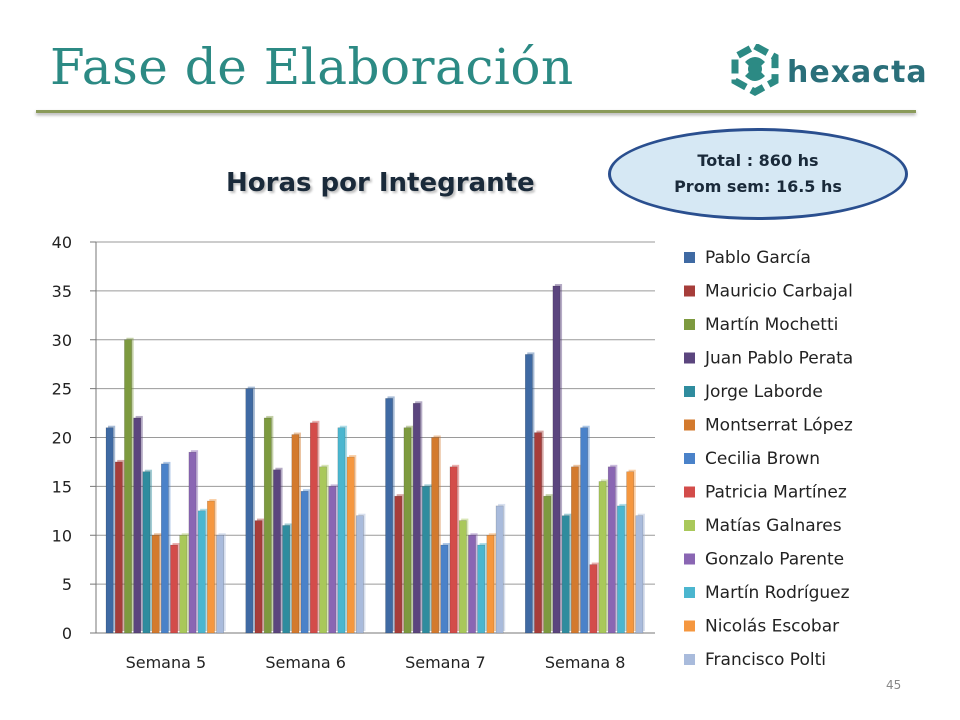 This screenshot has width=960, height=720. What do you see at coordinates (768, 426) in the screenshot?
I see `legend-item: Montserrat López` at bounding box center [768, 426].